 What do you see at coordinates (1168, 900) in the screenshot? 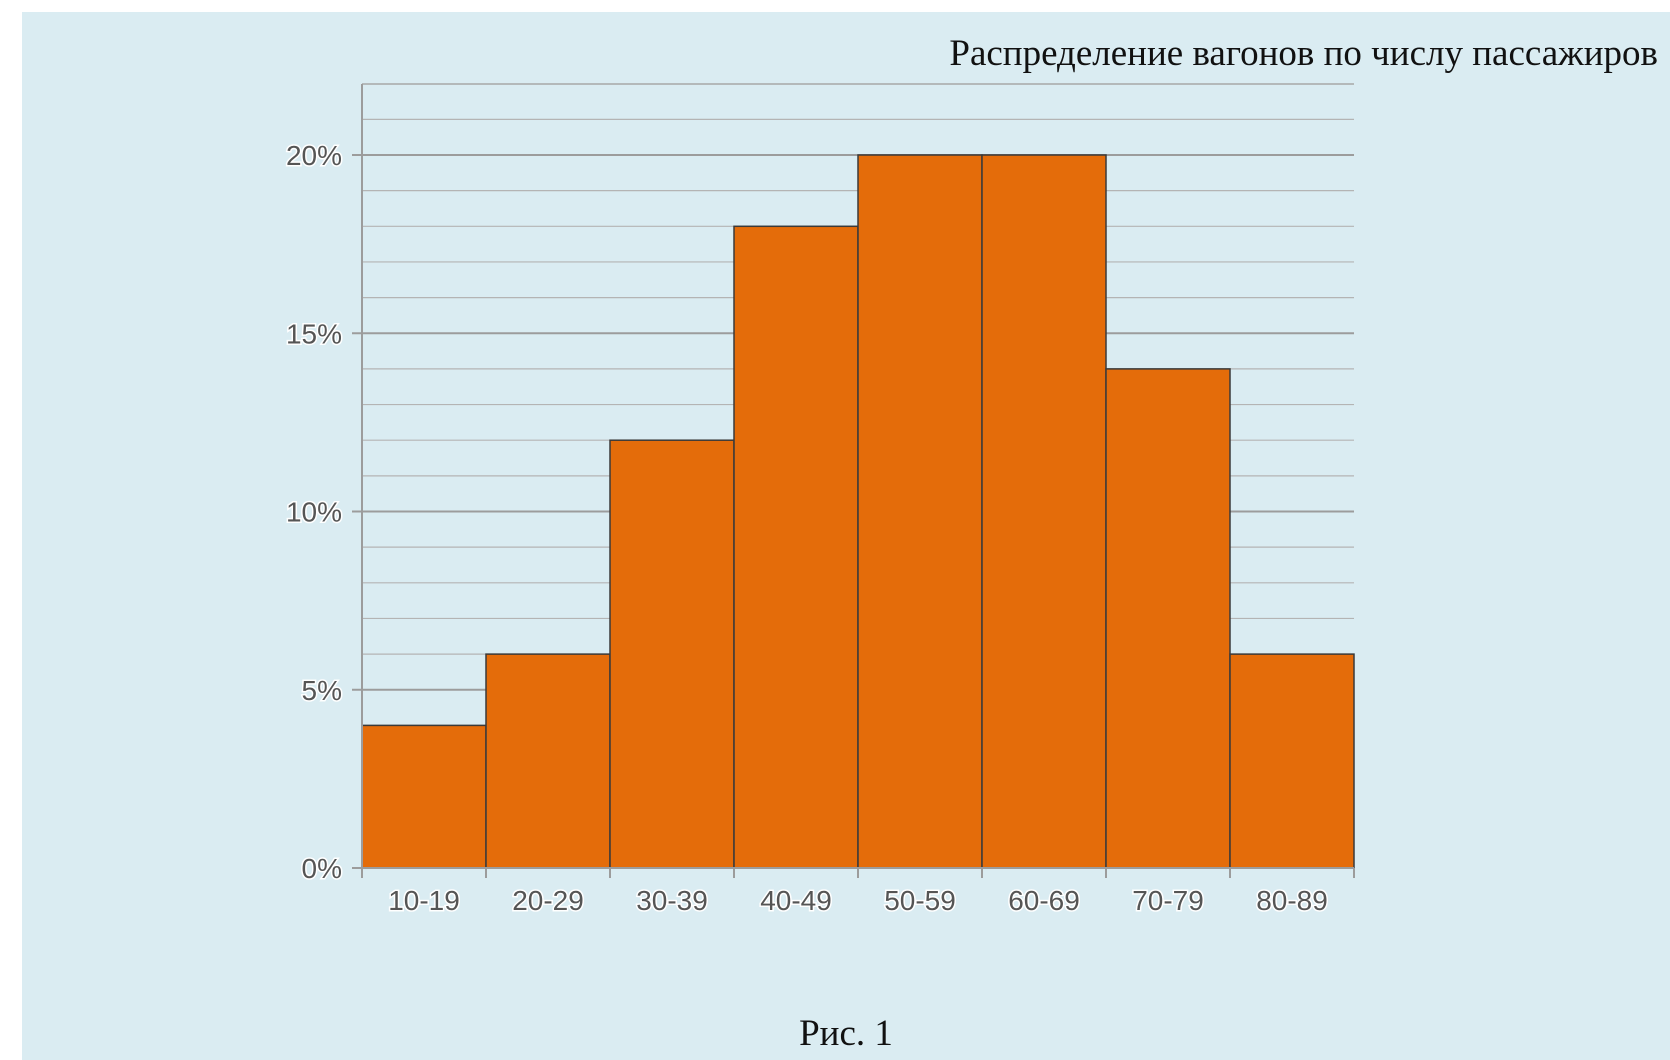
I see `x-tick-label: 70-79` at bounding box center [1168, 900].